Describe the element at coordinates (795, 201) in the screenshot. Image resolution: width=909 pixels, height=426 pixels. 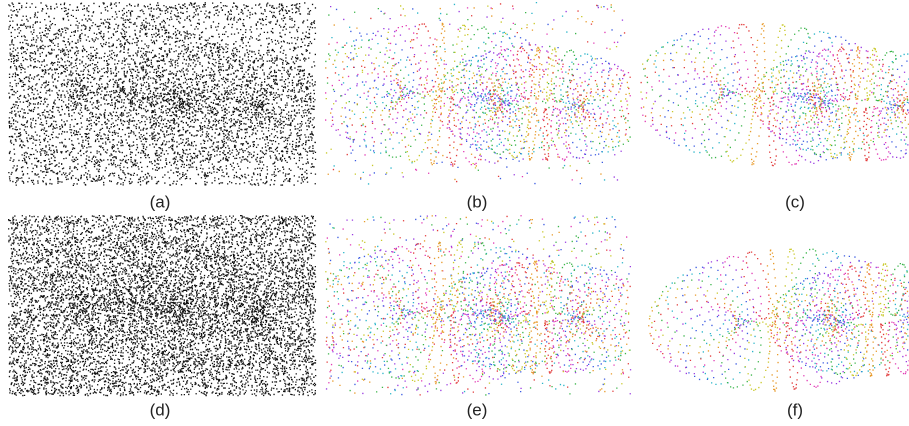
I see `panel-label: (c)` at that location.